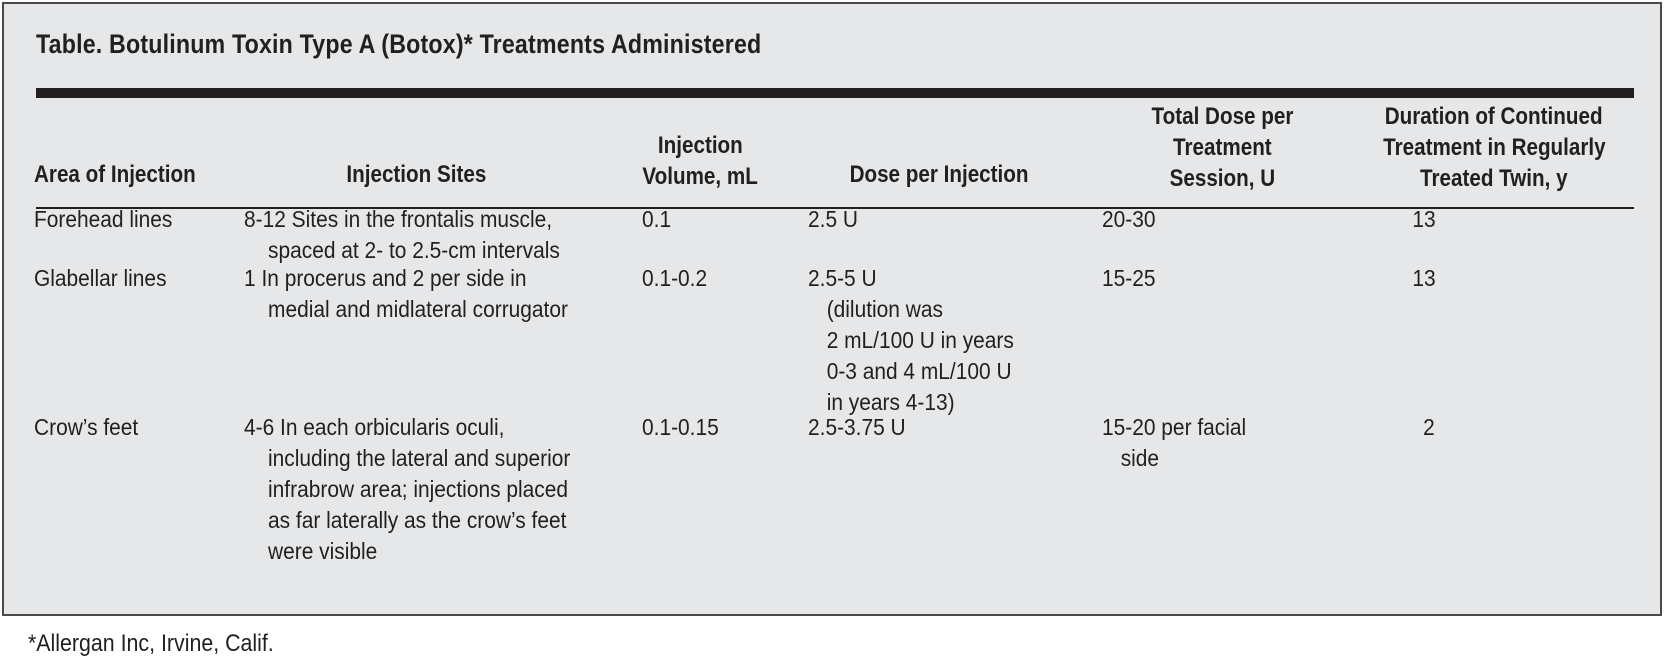 Image resolution: width=1666 pixels, height=666 pixels. I want to click on header-area-of-injection: Area of Injection, so click(115, 174).